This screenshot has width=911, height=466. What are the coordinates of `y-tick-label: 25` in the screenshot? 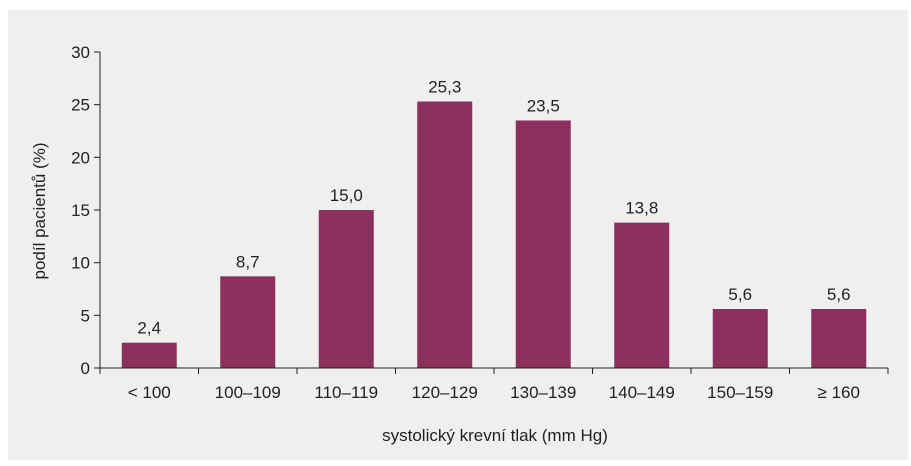 It's located at (80, 105).